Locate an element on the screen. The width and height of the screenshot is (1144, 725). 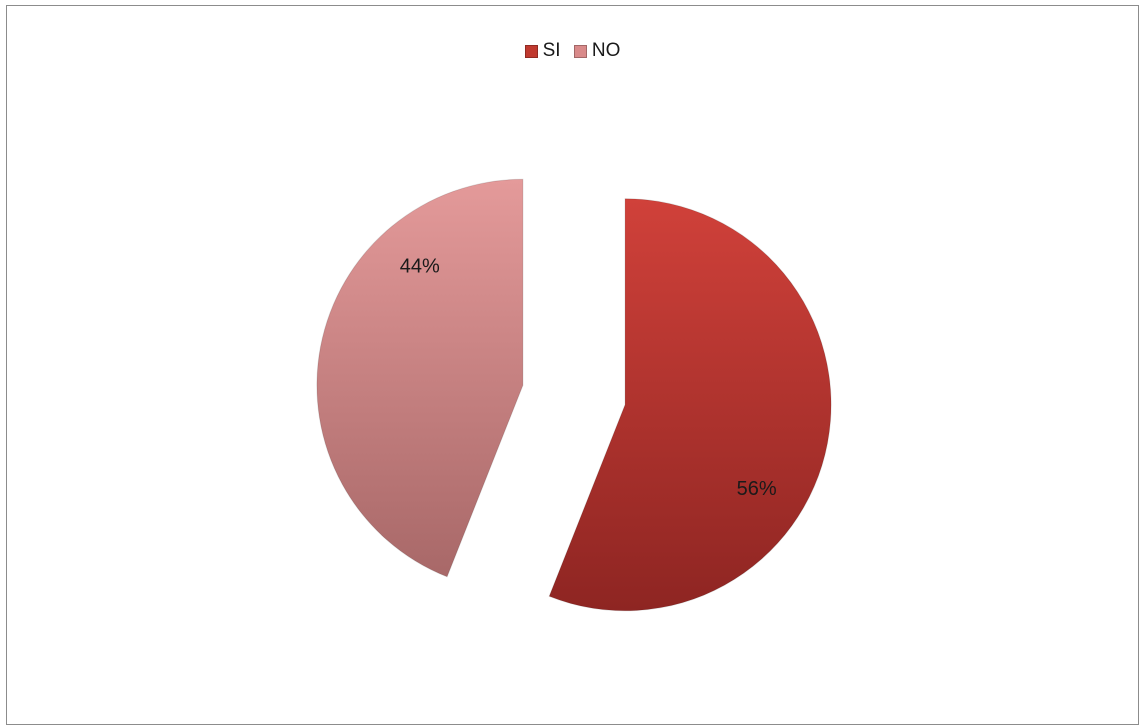
legend-swatch-no is located at coordinates (580, 51).